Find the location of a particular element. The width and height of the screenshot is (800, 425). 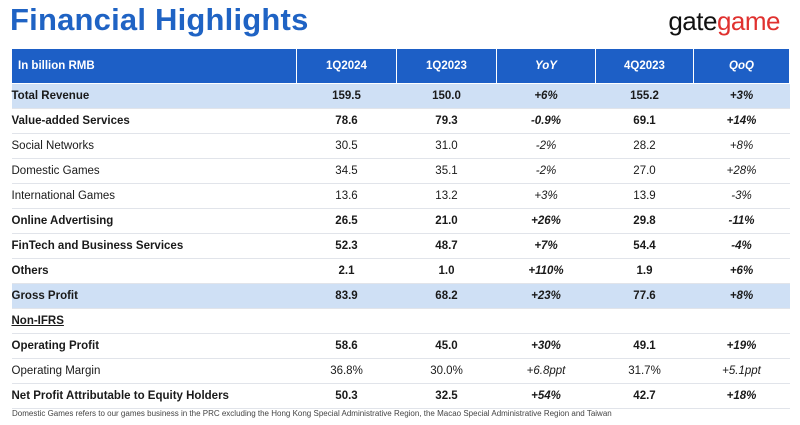

table-row: Gross Profit 83.9 68.2 +23% 77.6 +8% is located at coordinates (400, 296).